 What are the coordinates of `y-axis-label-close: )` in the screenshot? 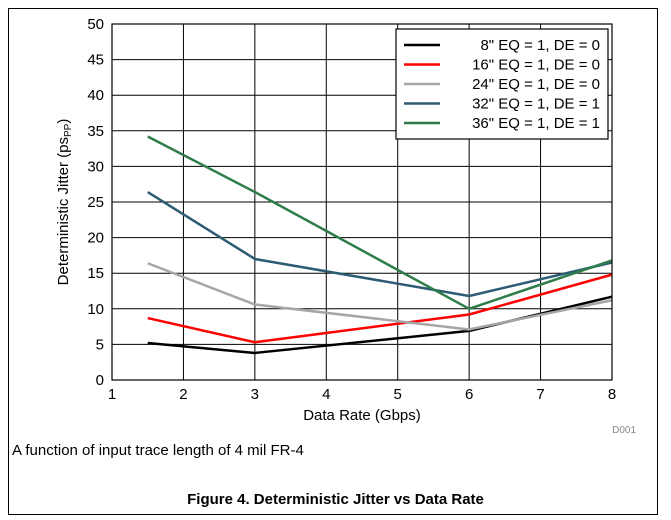 It's located at (63, 121).